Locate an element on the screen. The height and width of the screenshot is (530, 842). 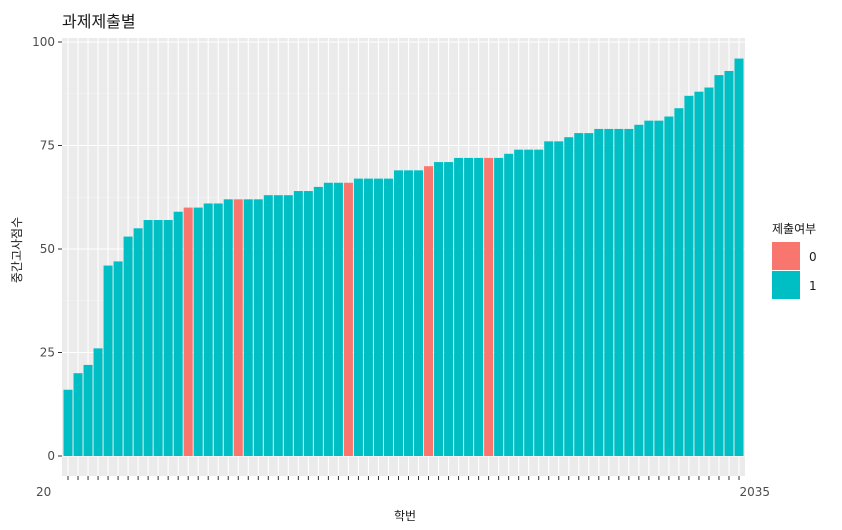
legend-label: 1 is located at coordinates (813, 286).